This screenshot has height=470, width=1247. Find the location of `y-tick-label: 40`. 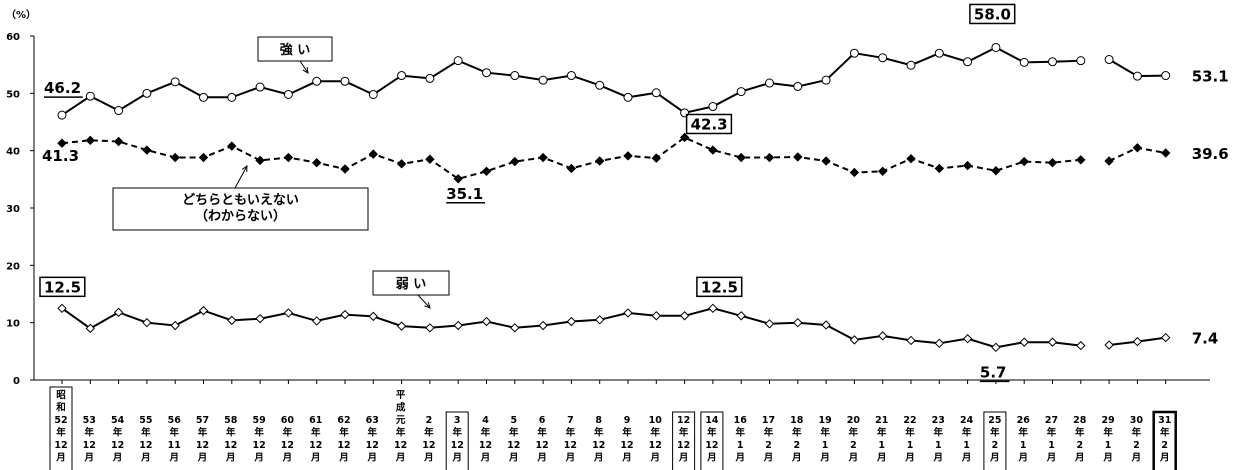

y-tick-label: 40 is located at coordinates (13, 152).